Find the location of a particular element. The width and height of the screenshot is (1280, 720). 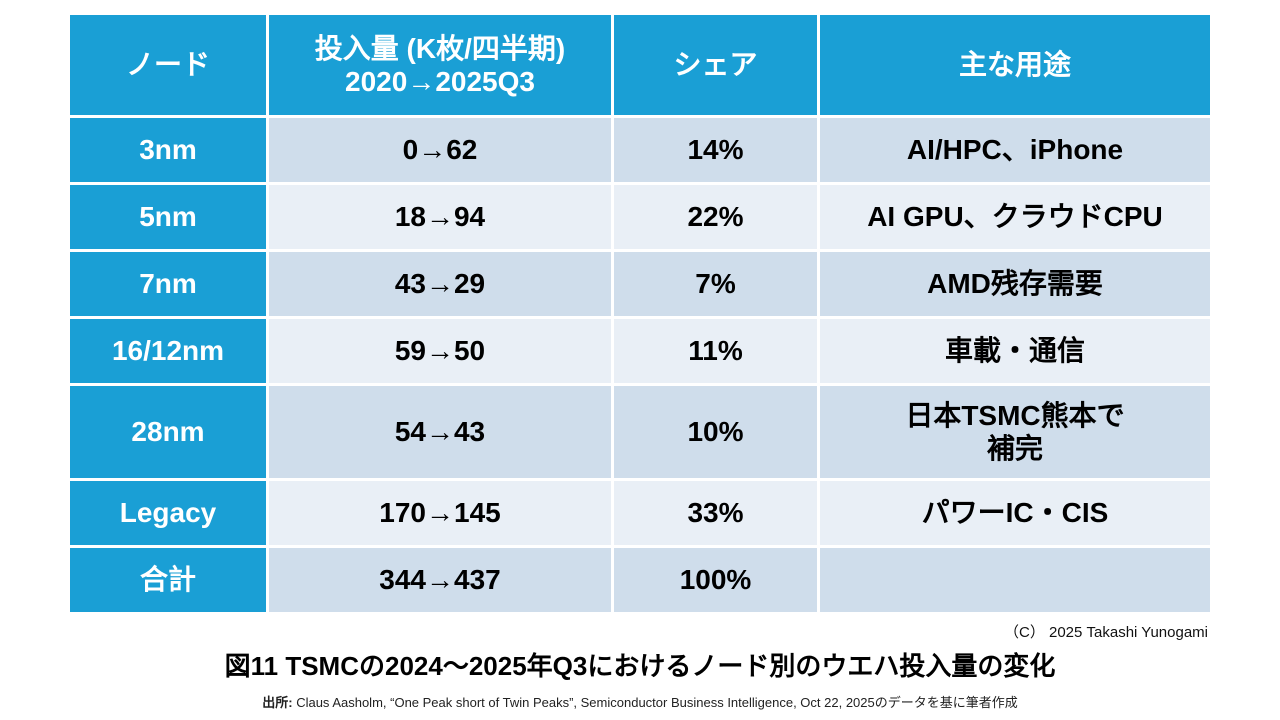

row-total-use is located at coordinates (1015, 580).